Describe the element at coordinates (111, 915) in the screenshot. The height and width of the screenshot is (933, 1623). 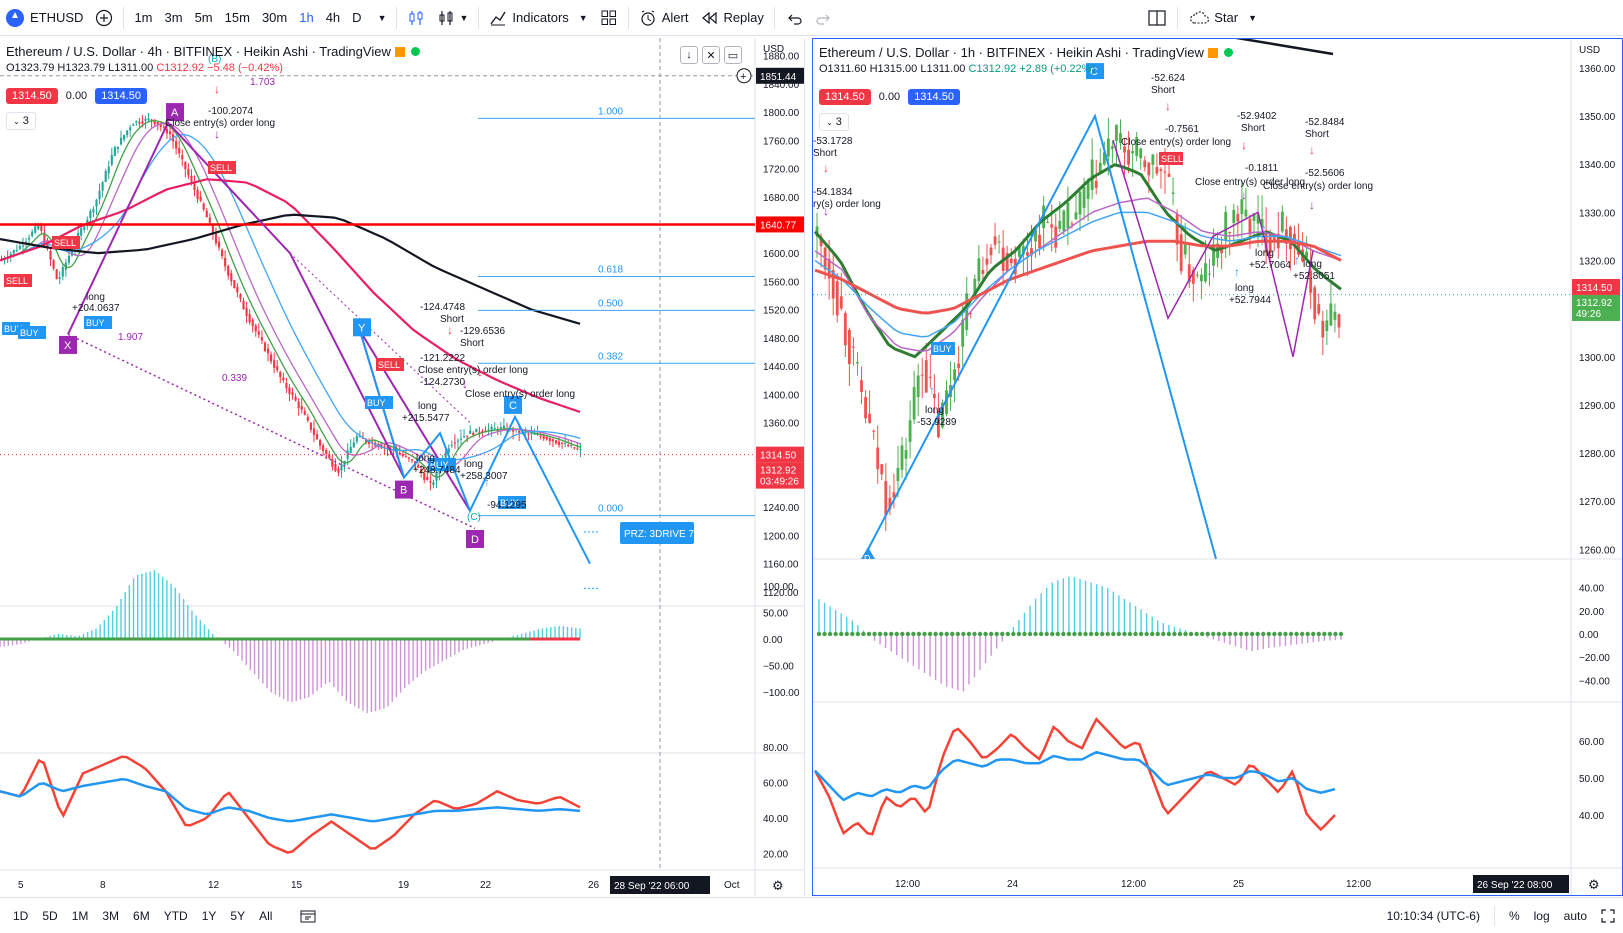
I see `range-3m: 3M` at that location.